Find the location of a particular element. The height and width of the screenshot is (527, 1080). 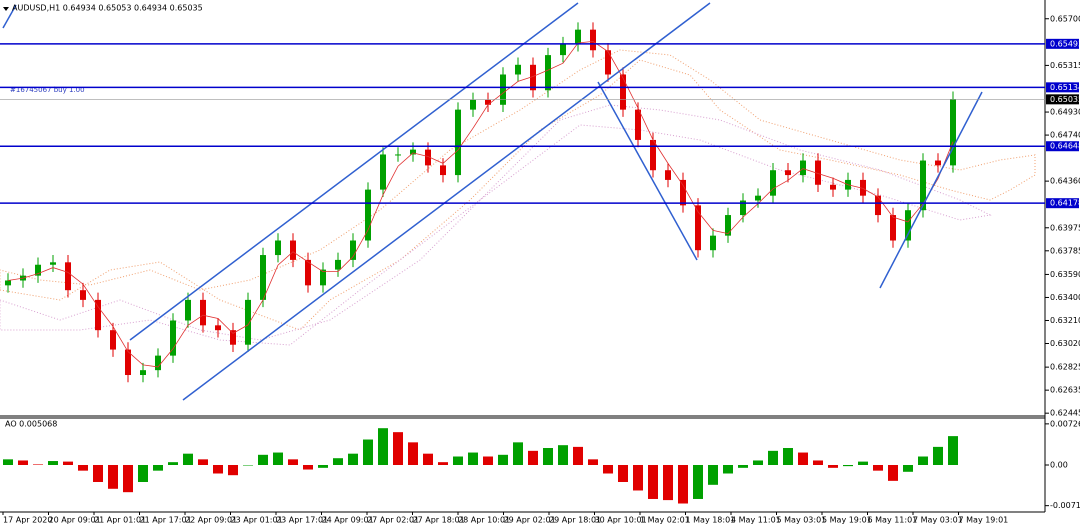

up-trend is located at coordinates (931, 190).